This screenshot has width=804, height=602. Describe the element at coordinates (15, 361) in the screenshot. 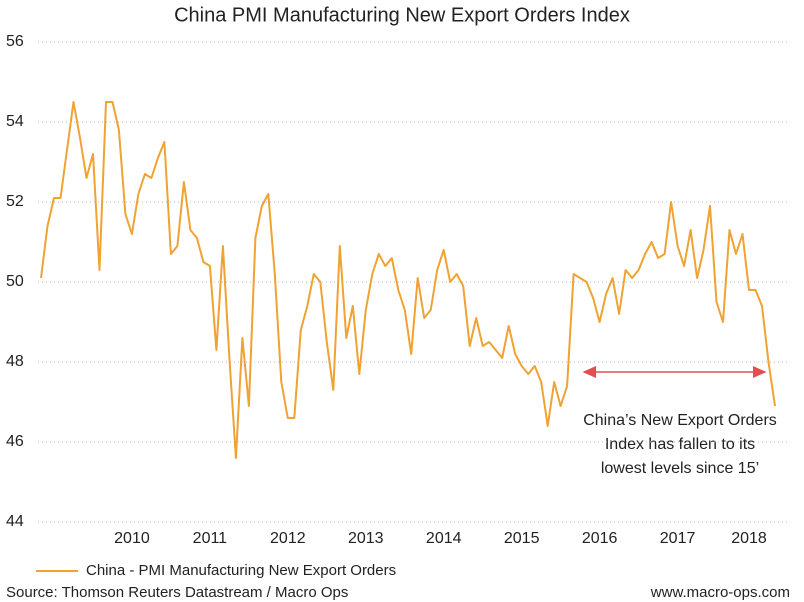

I see `y-tick-label: 48` at that location.